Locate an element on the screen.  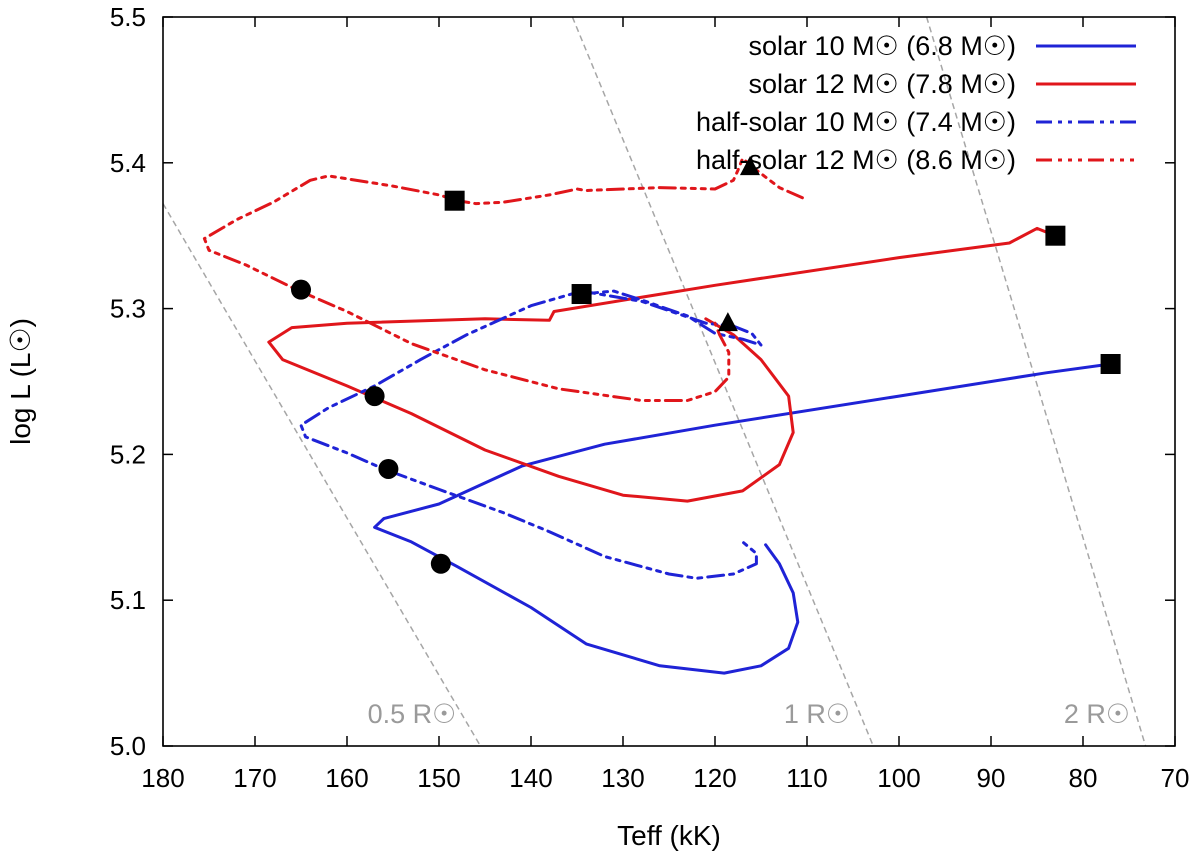
y-tick-label: 5.1 is located at coordinates (128, 600).